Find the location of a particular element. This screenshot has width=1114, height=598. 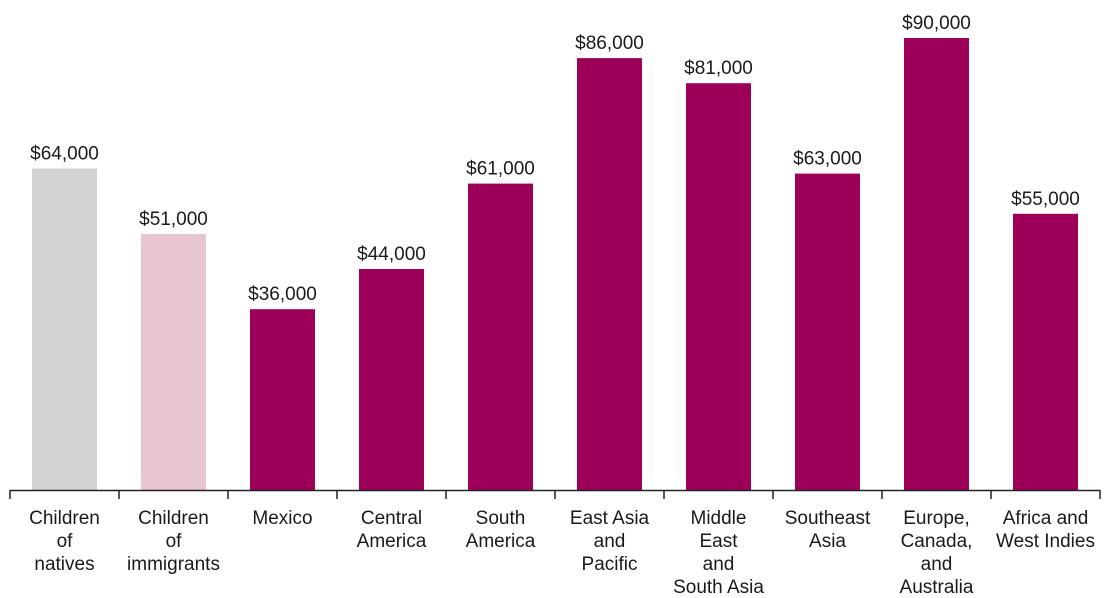

bar-value-label: $63,000 is located at coordinates (827, 159).